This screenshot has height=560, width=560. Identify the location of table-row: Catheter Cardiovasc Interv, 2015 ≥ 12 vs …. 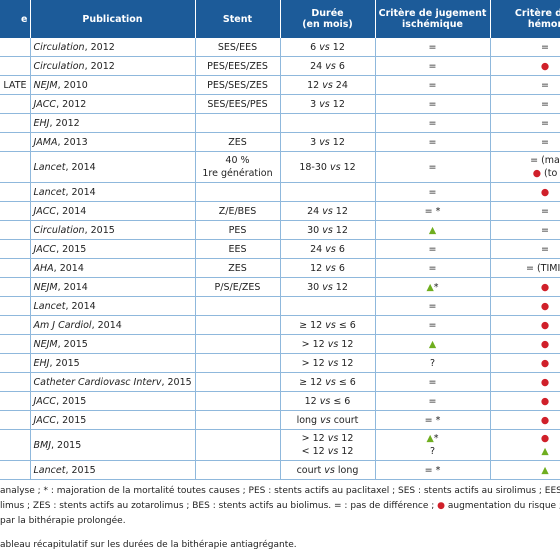
(280, 382).